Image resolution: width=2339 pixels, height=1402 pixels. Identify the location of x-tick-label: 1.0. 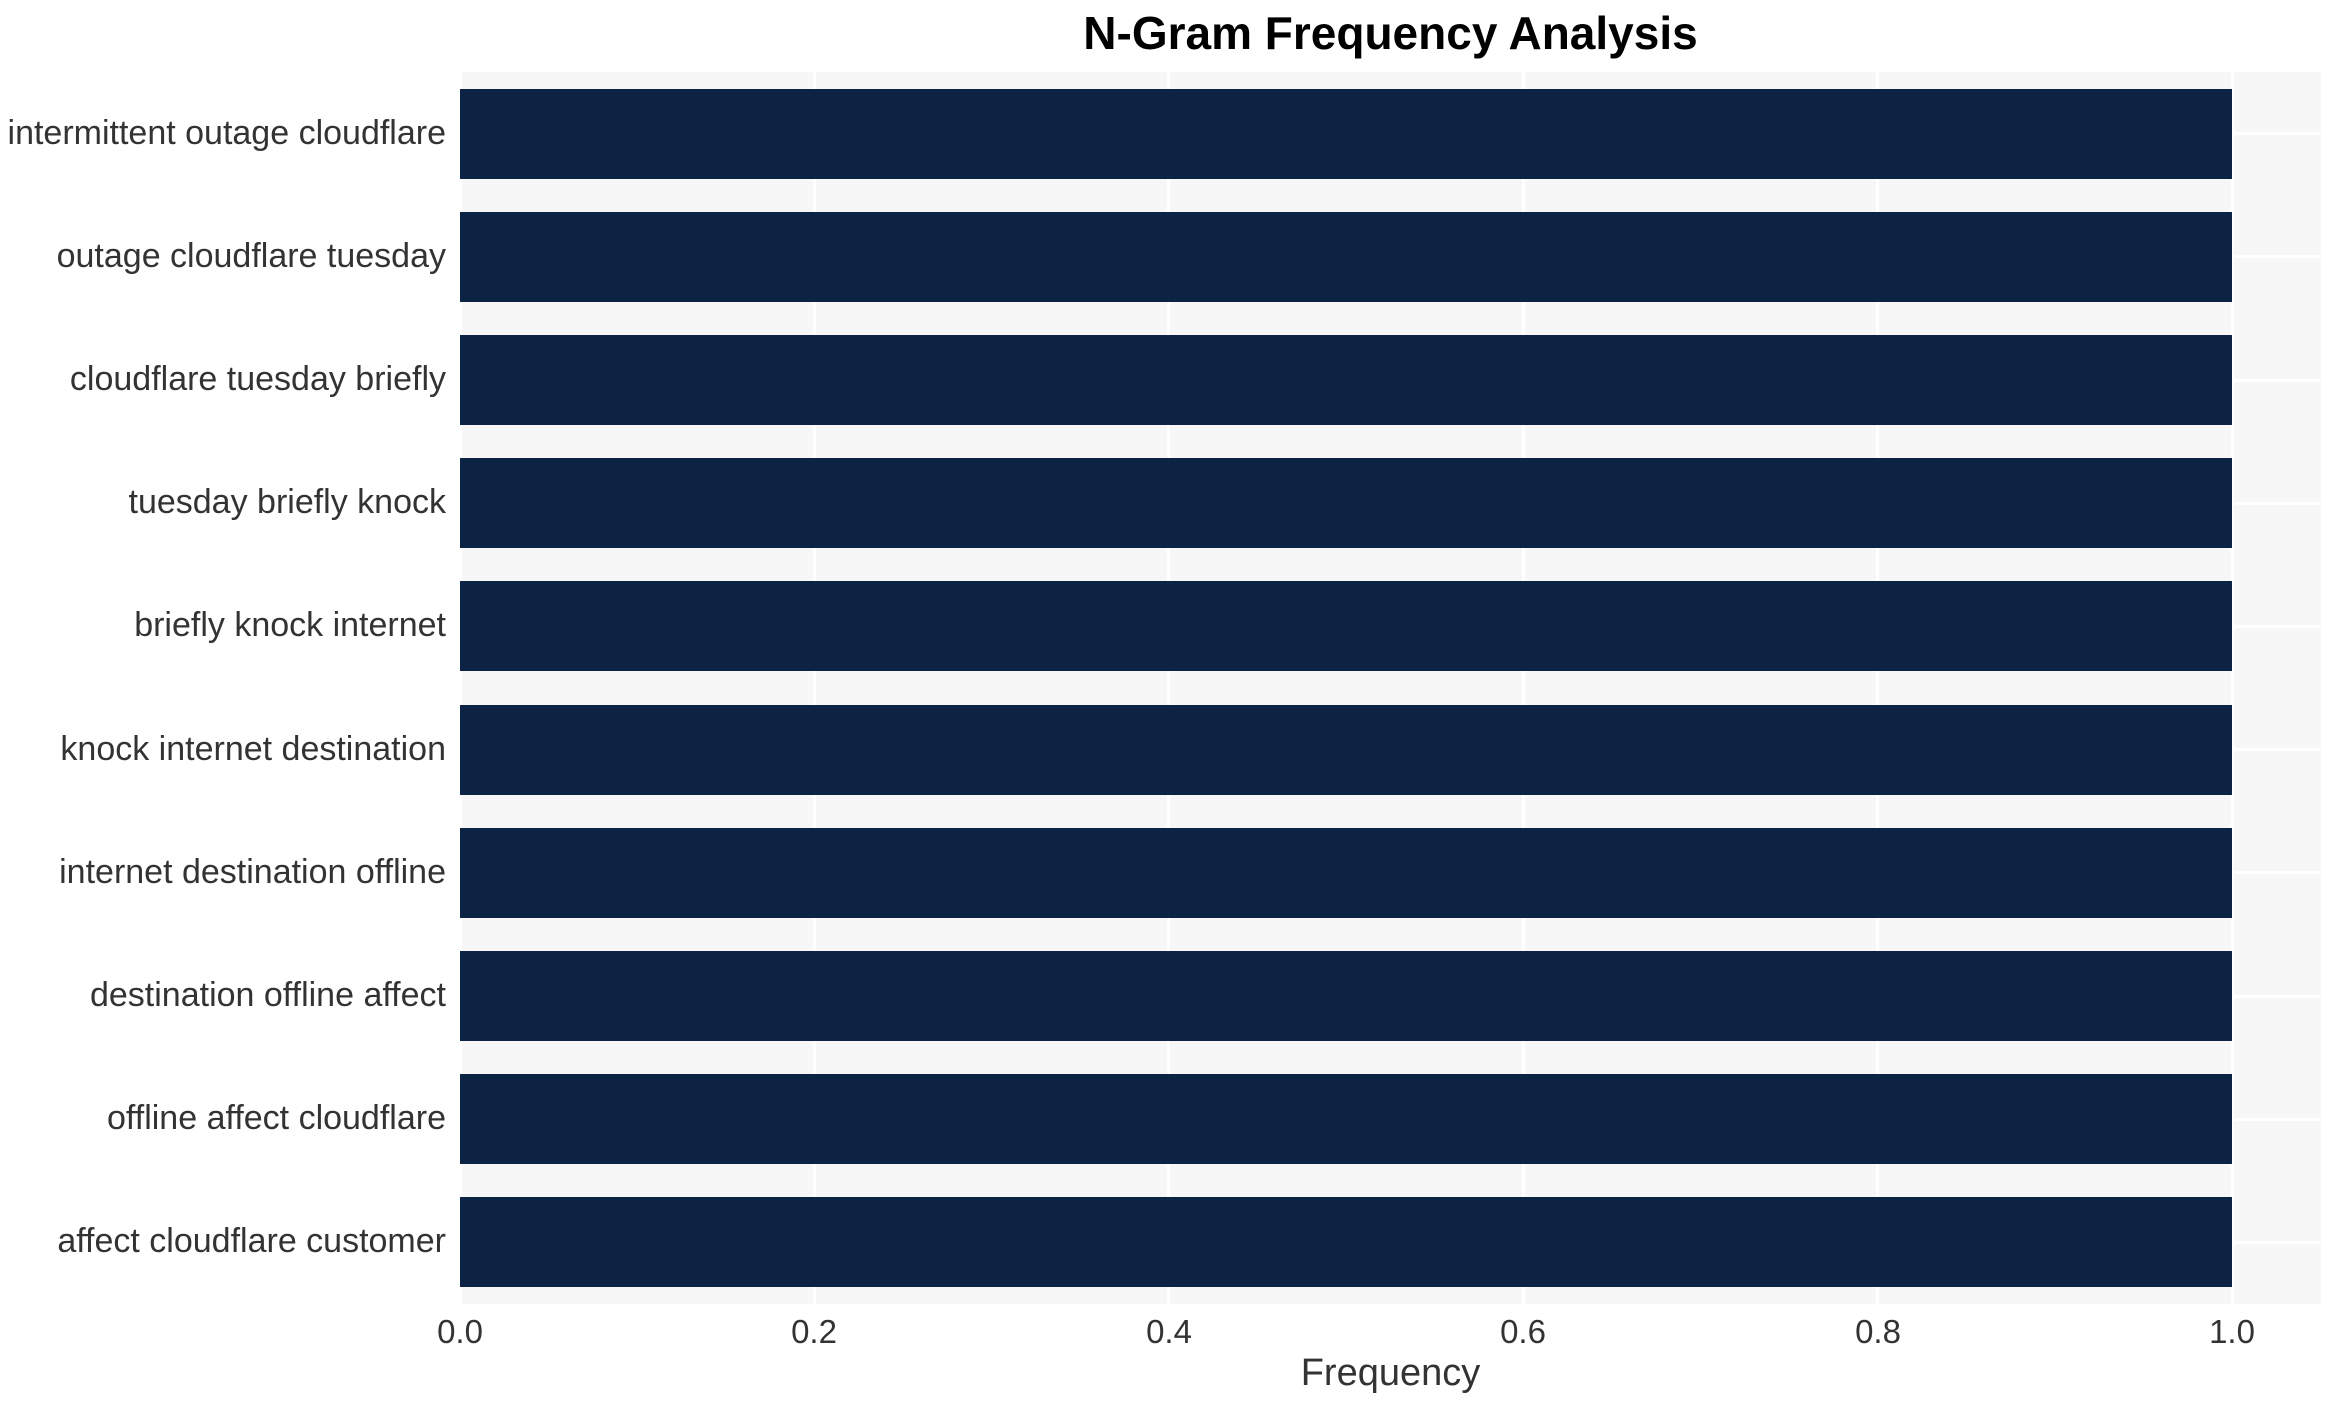
(2232, 1331).